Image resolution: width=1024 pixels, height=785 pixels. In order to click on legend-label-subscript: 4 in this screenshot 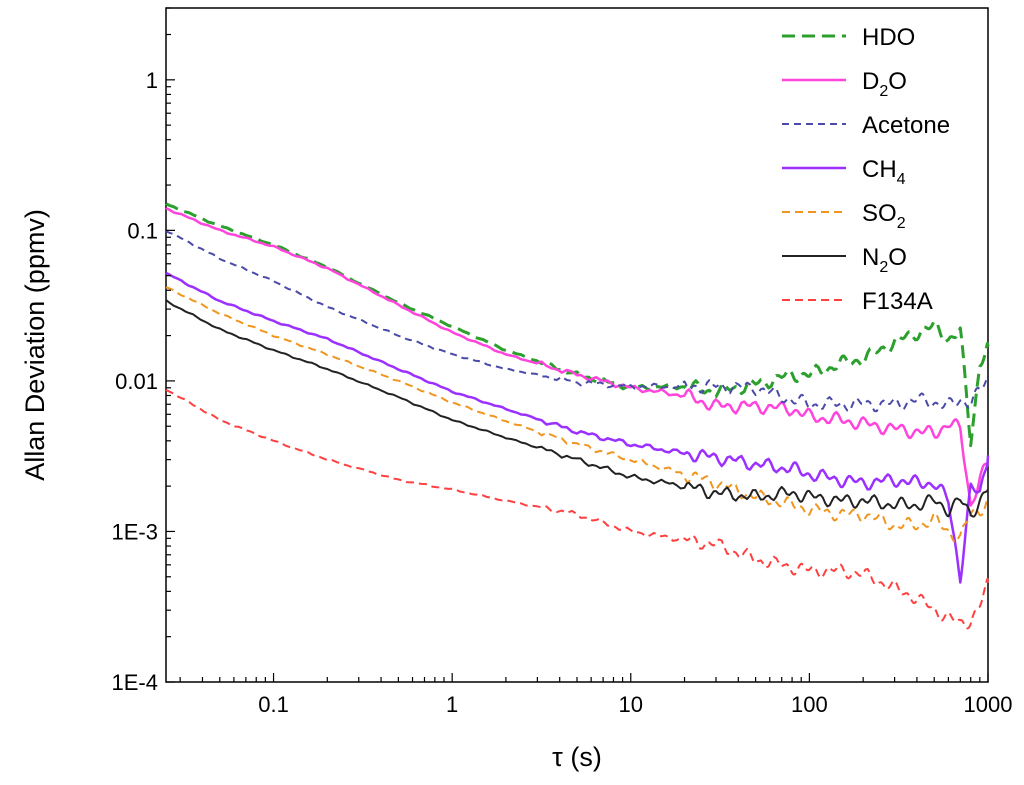, I will do `click(901, 179)`.